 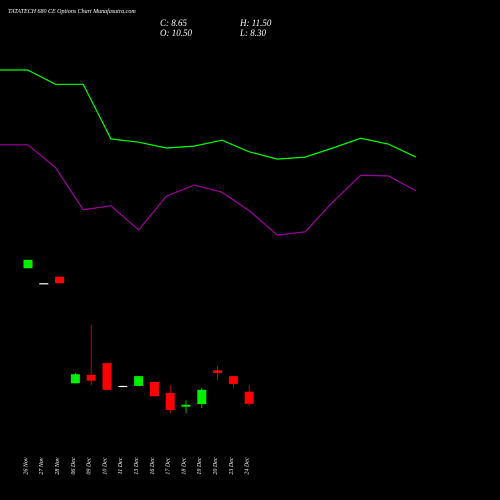 What do you see at coordinates (26, 466) in the screenshot?
I see `x-tick-label: 26 Nov` at bounding box center [26, 466].